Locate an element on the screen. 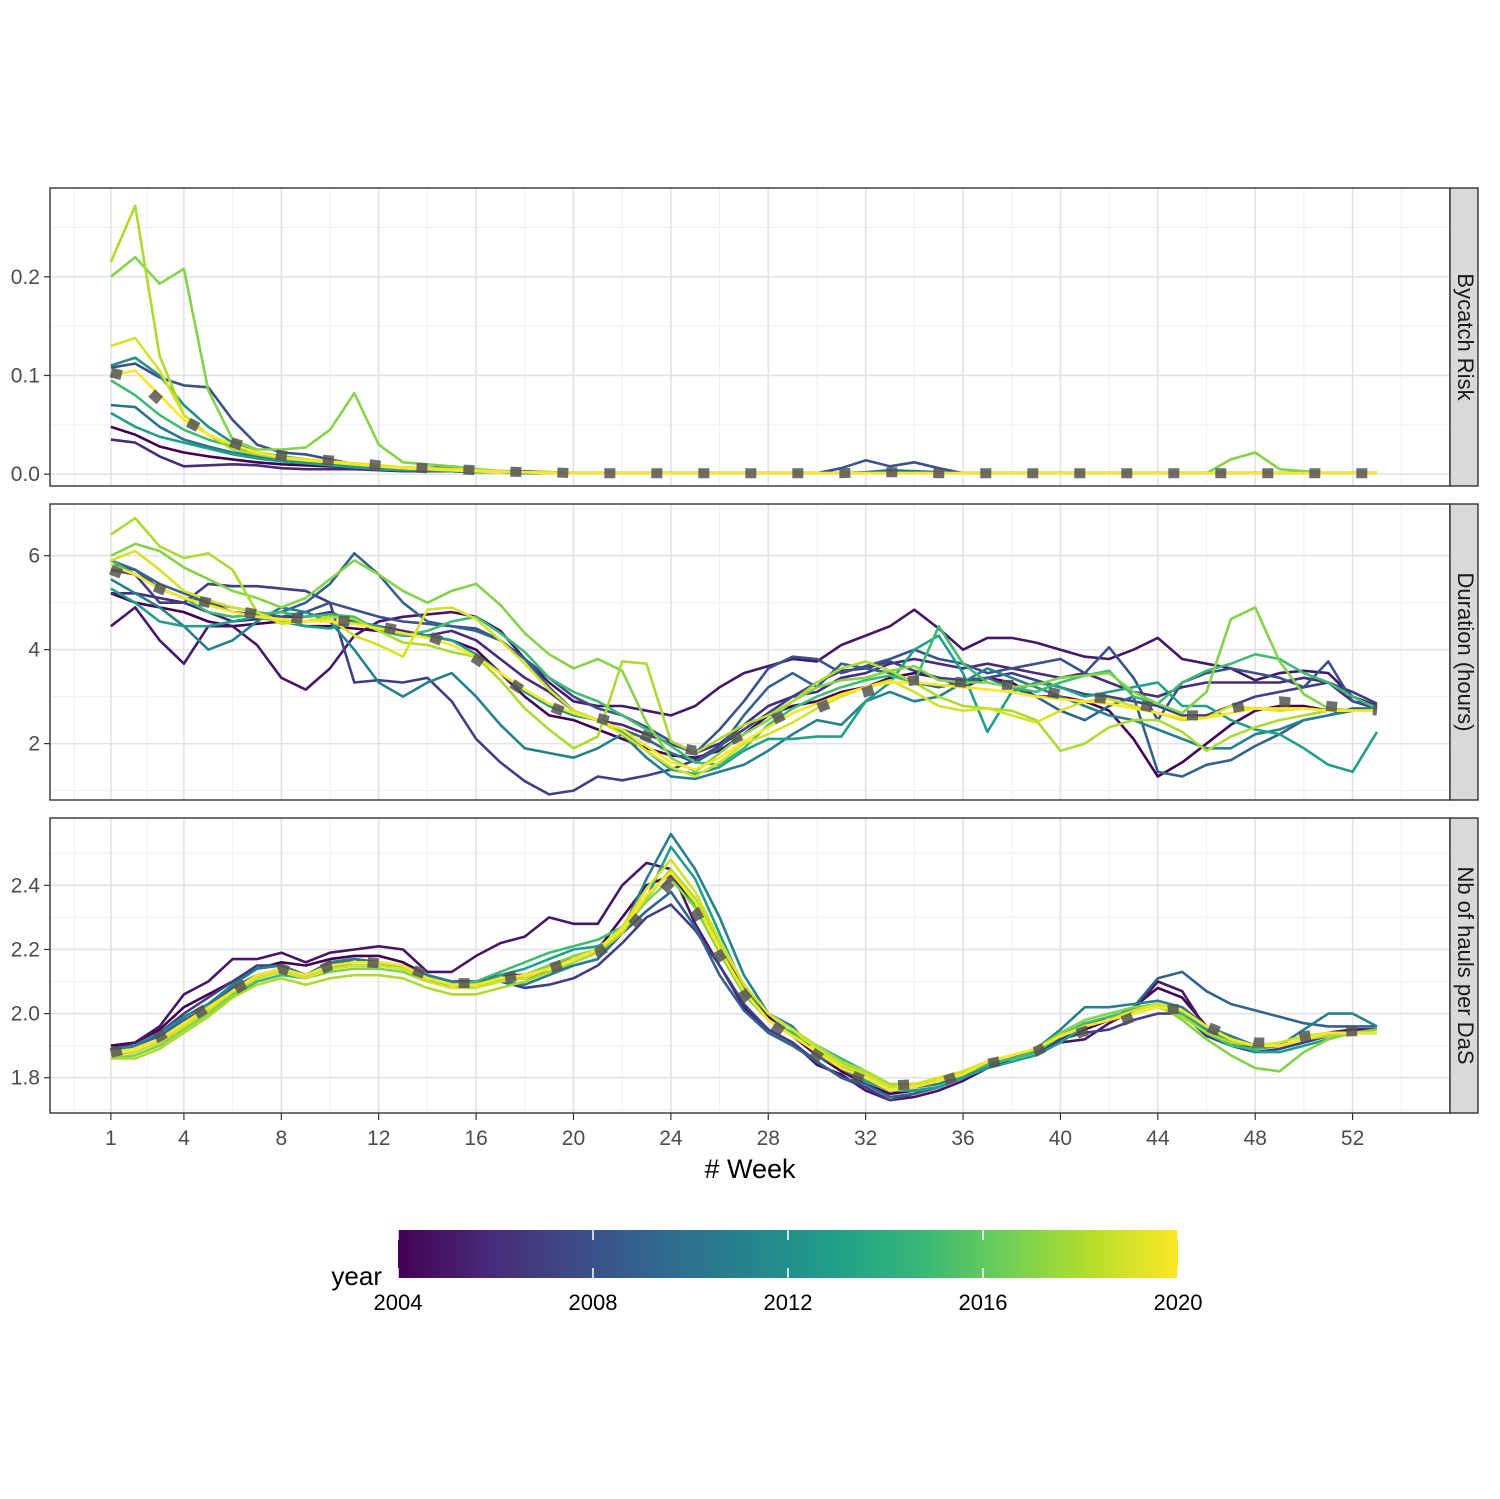  colorbar-legend: year 2004 2008 2012 2016 2020 is located at coordinates (766, 1272).